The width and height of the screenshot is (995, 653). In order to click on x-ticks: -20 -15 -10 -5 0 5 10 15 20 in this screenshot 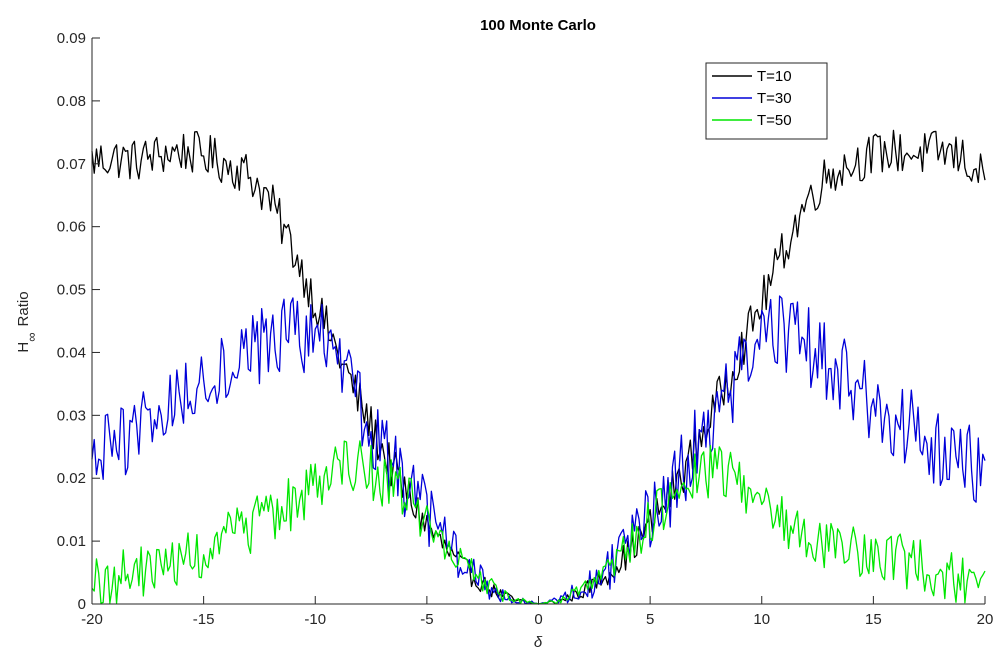, I will do `click(537, 612)`.